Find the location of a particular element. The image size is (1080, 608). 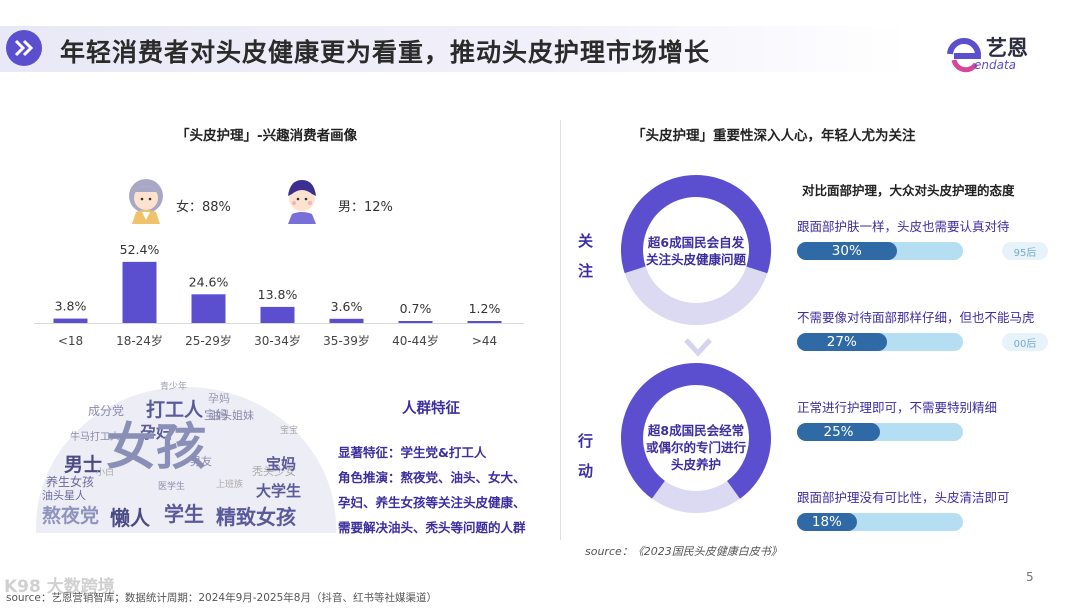

label-char: 注 is located at coordinates (586, 271).